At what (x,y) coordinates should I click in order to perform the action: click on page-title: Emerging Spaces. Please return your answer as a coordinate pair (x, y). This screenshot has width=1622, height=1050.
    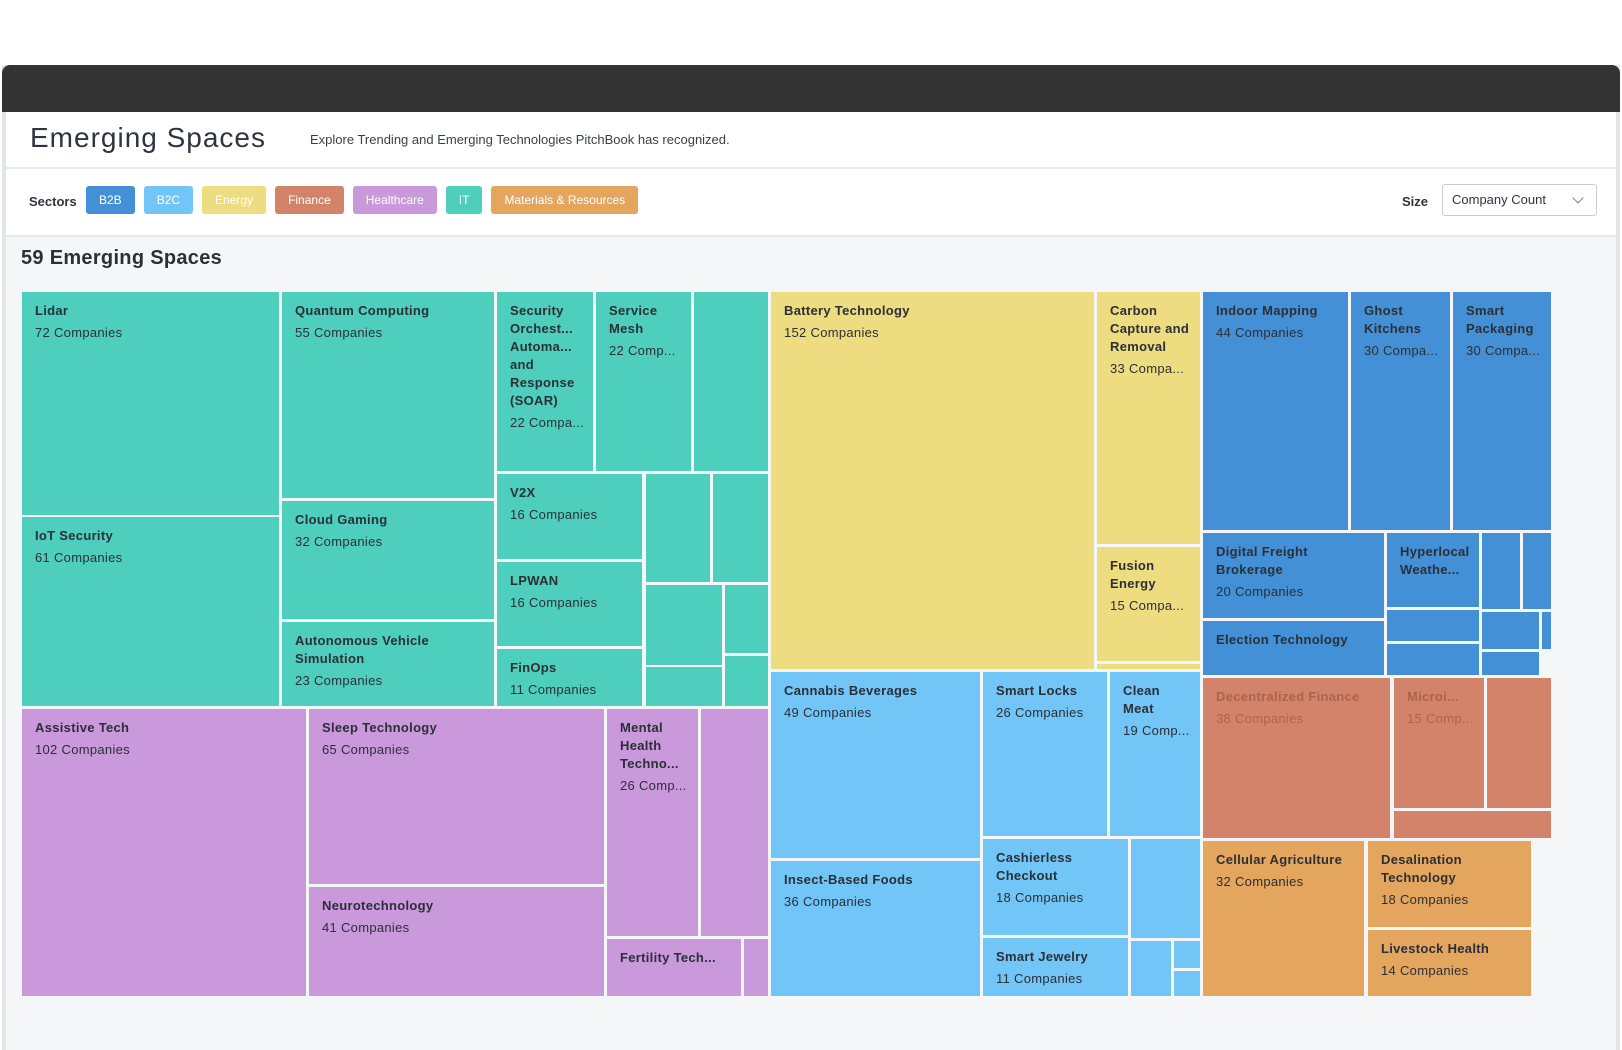
    Looking at the image, I should click on (148, 137).